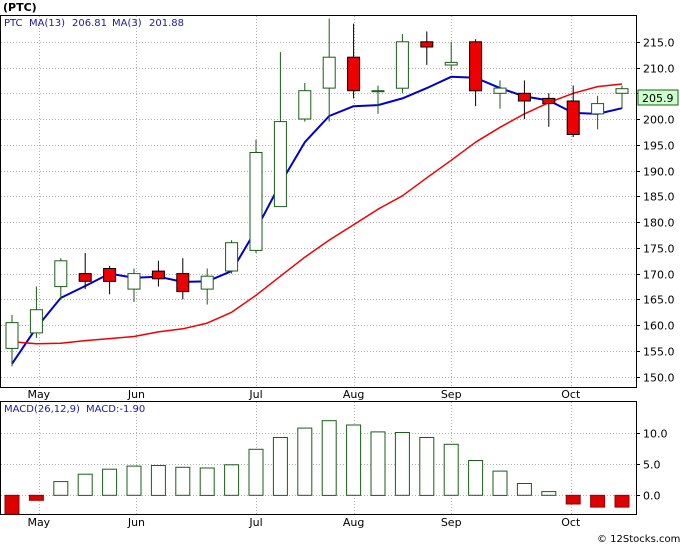 The image size is (680, 546). Describe the element at coordinates (659, 172) in the screenshot. I see `price-y-tick-label: 190.0` at that location.